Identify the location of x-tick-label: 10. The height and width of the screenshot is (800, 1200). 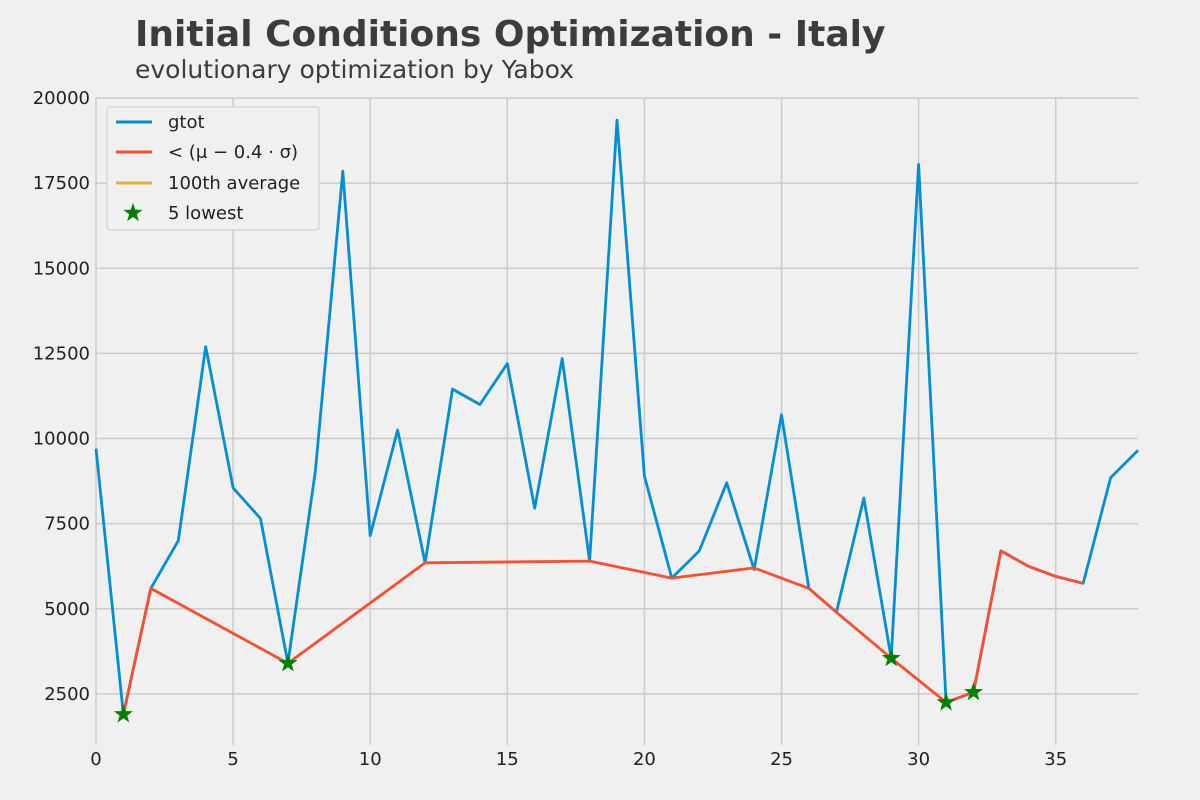
(370, 759).